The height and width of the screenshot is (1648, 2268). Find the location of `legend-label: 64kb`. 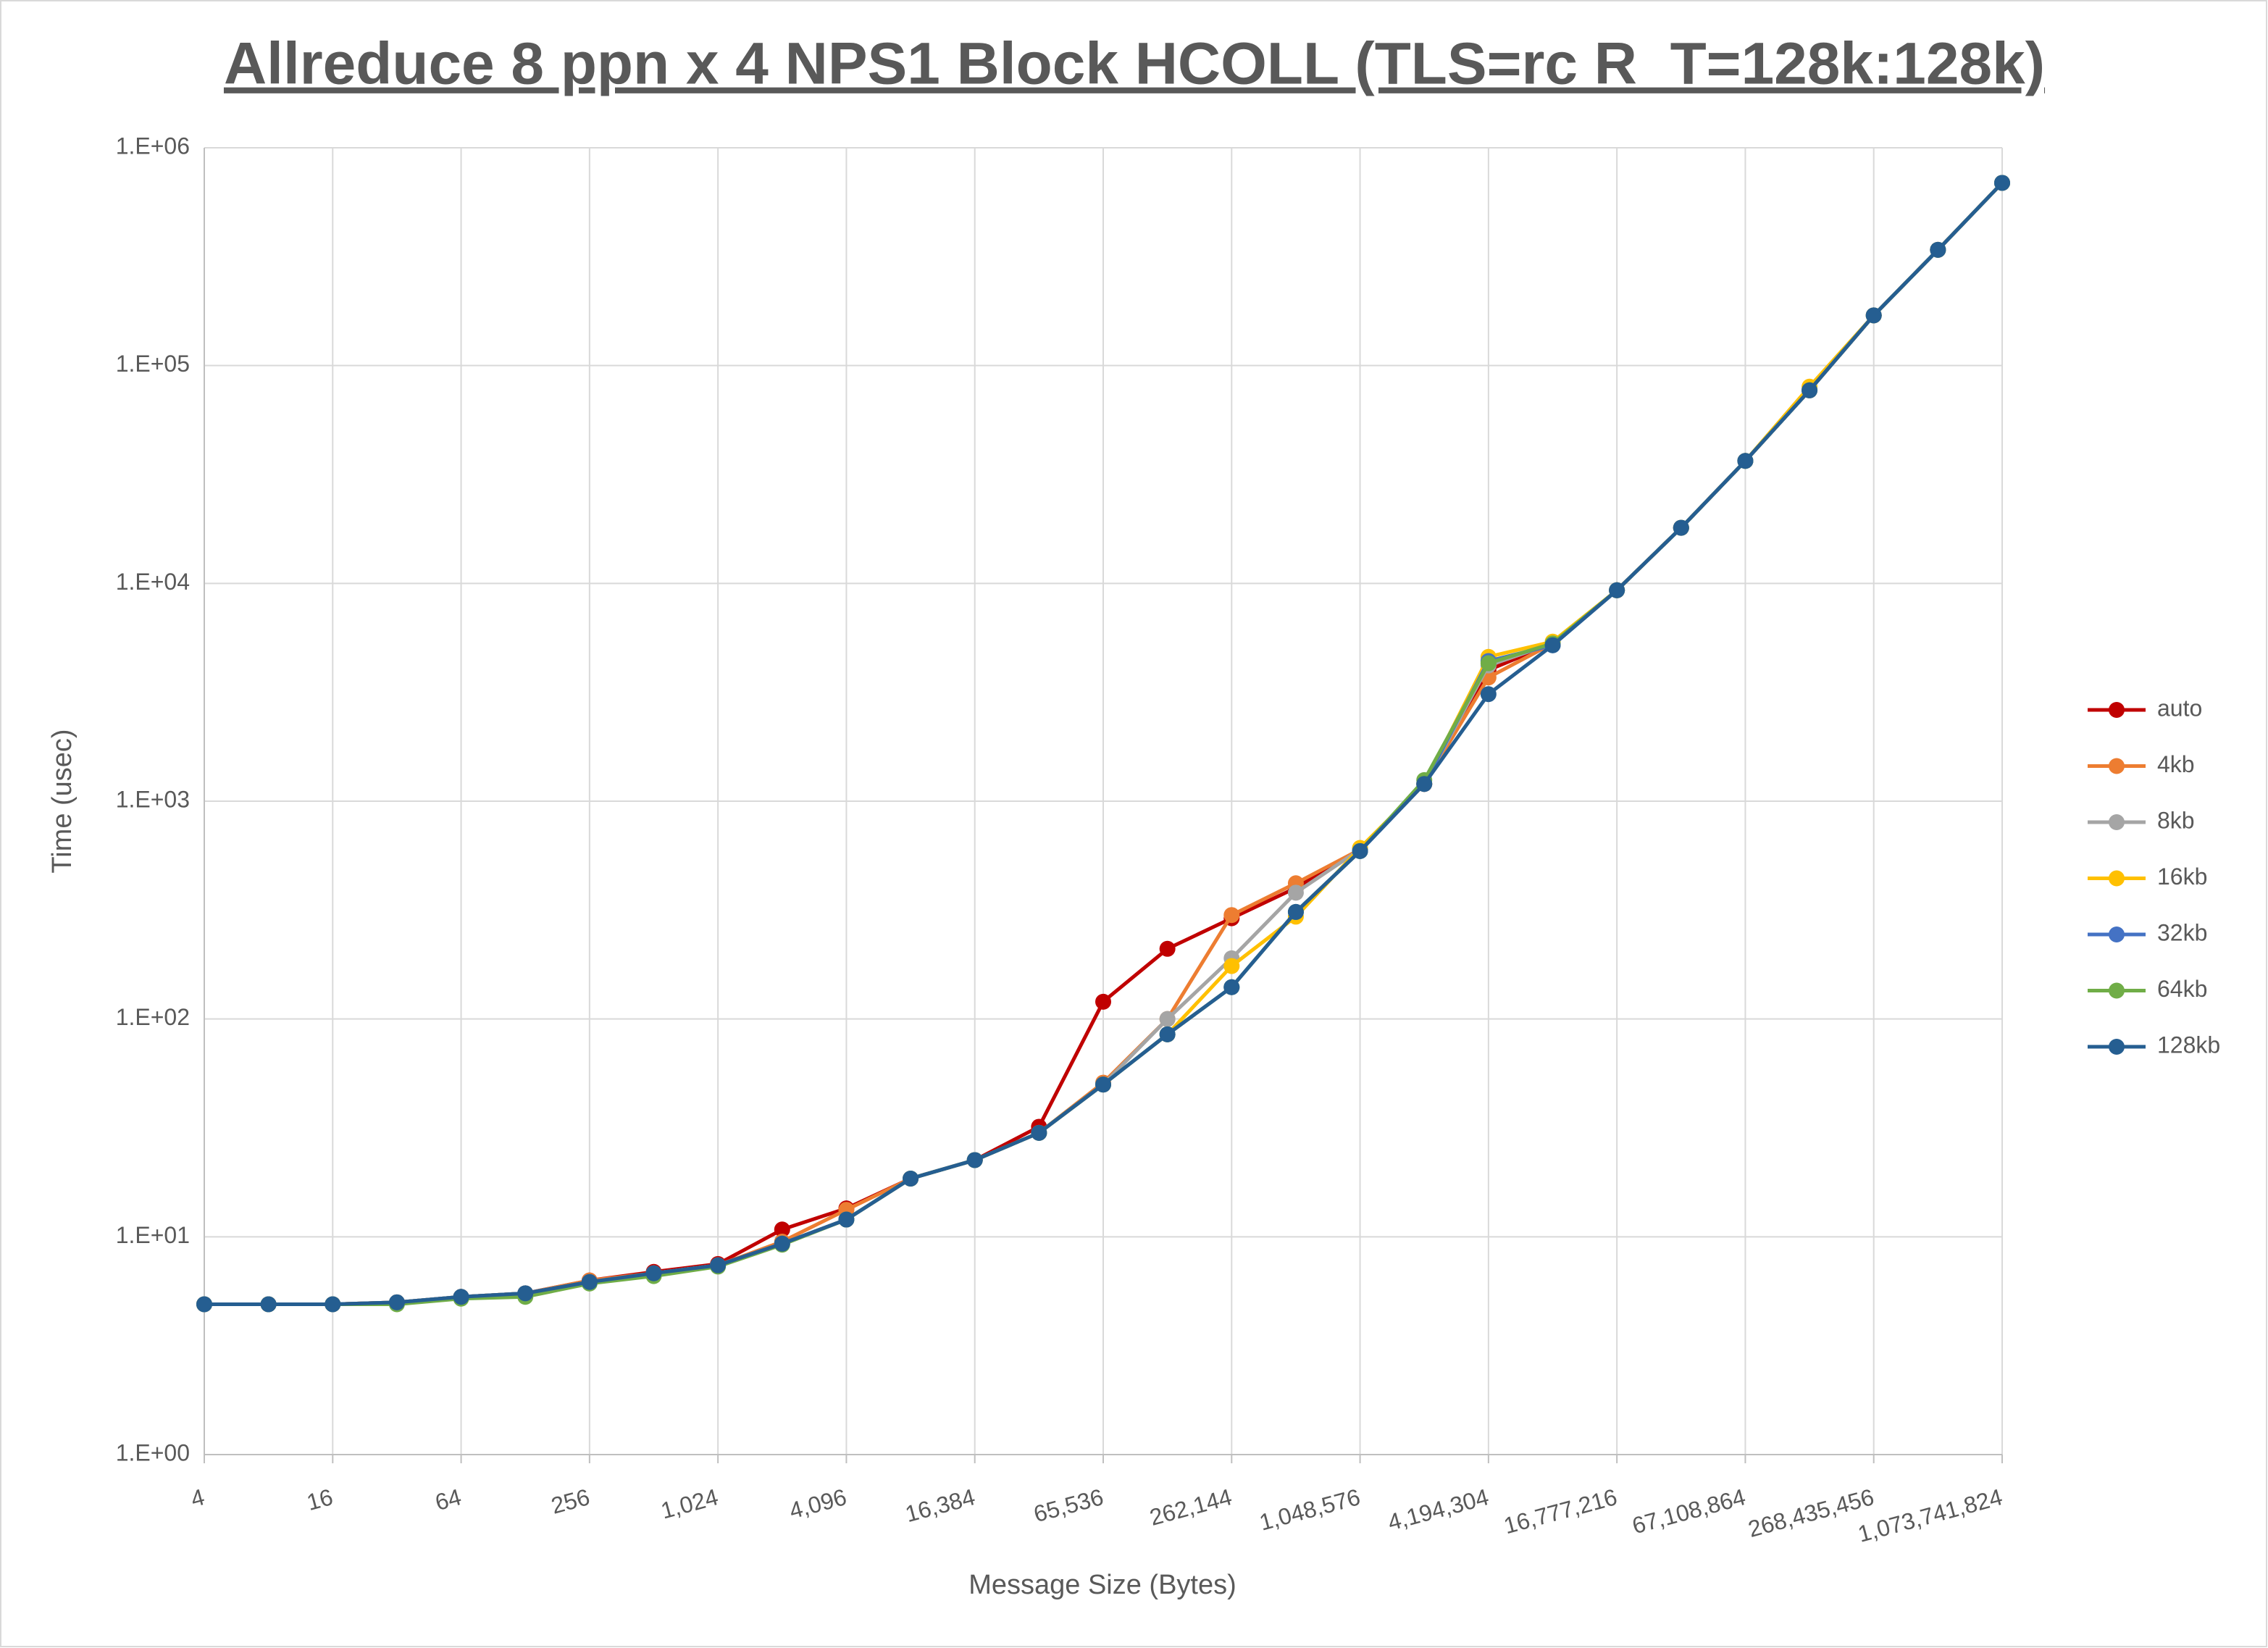

legend-label: 64kb is located at coordinates (2182, 989).